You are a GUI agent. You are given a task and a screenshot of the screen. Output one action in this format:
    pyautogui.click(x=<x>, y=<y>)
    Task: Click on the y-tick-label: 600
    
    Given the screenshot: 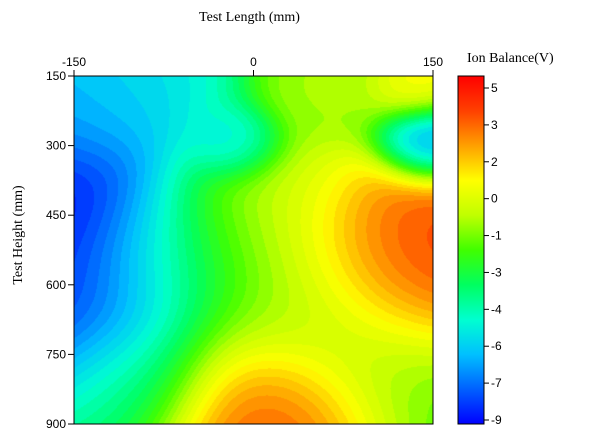 What is the action you would take?
    pyautogui.click(x=56, y=285)
    